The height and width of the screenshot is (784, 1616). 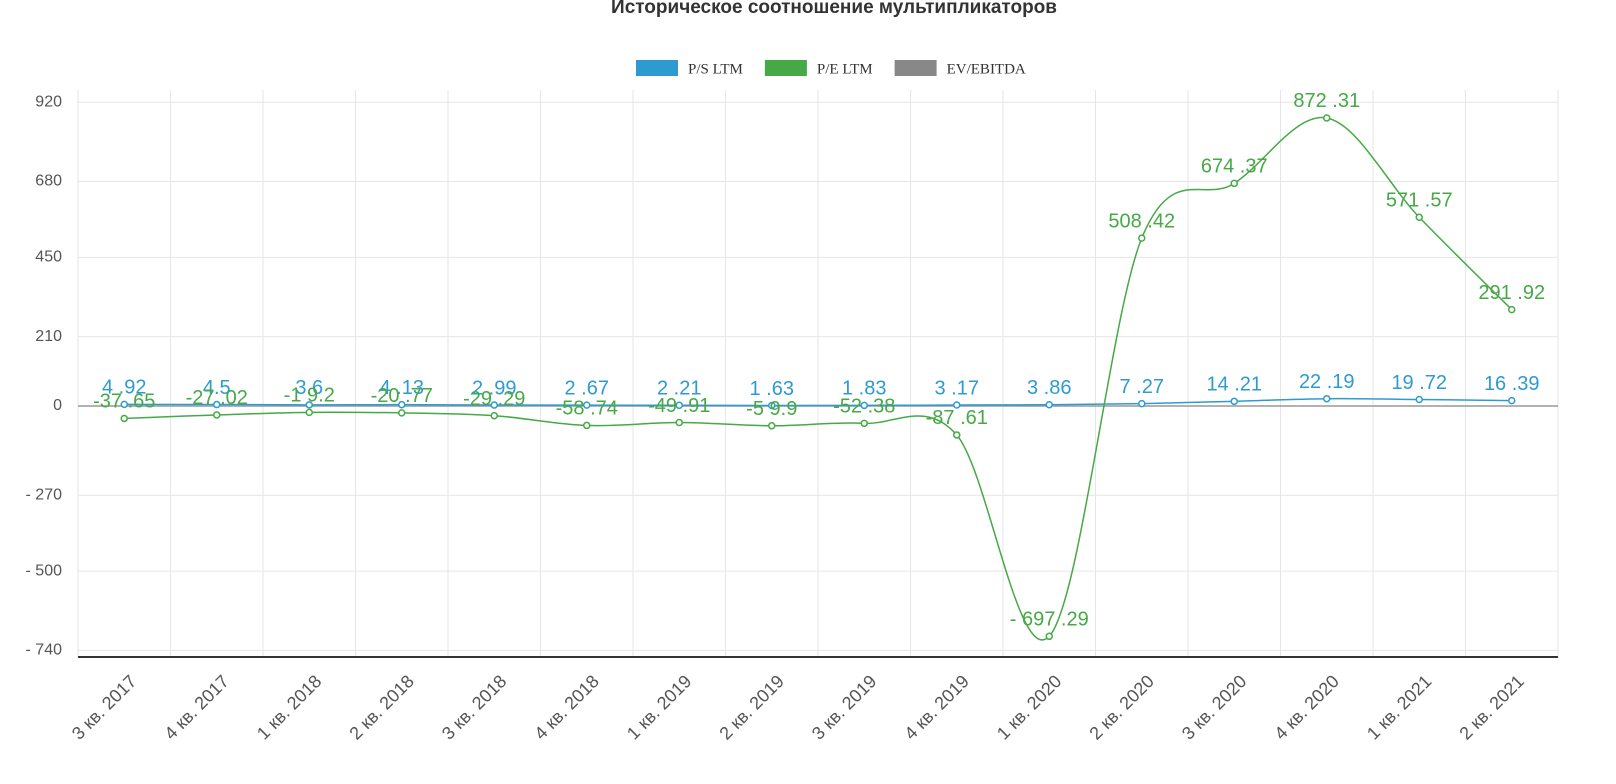 What do you see at coordinates (1327, 382) in the screenshot?
I see `data-label: 22 .19` at bounding box center [1327, 382].